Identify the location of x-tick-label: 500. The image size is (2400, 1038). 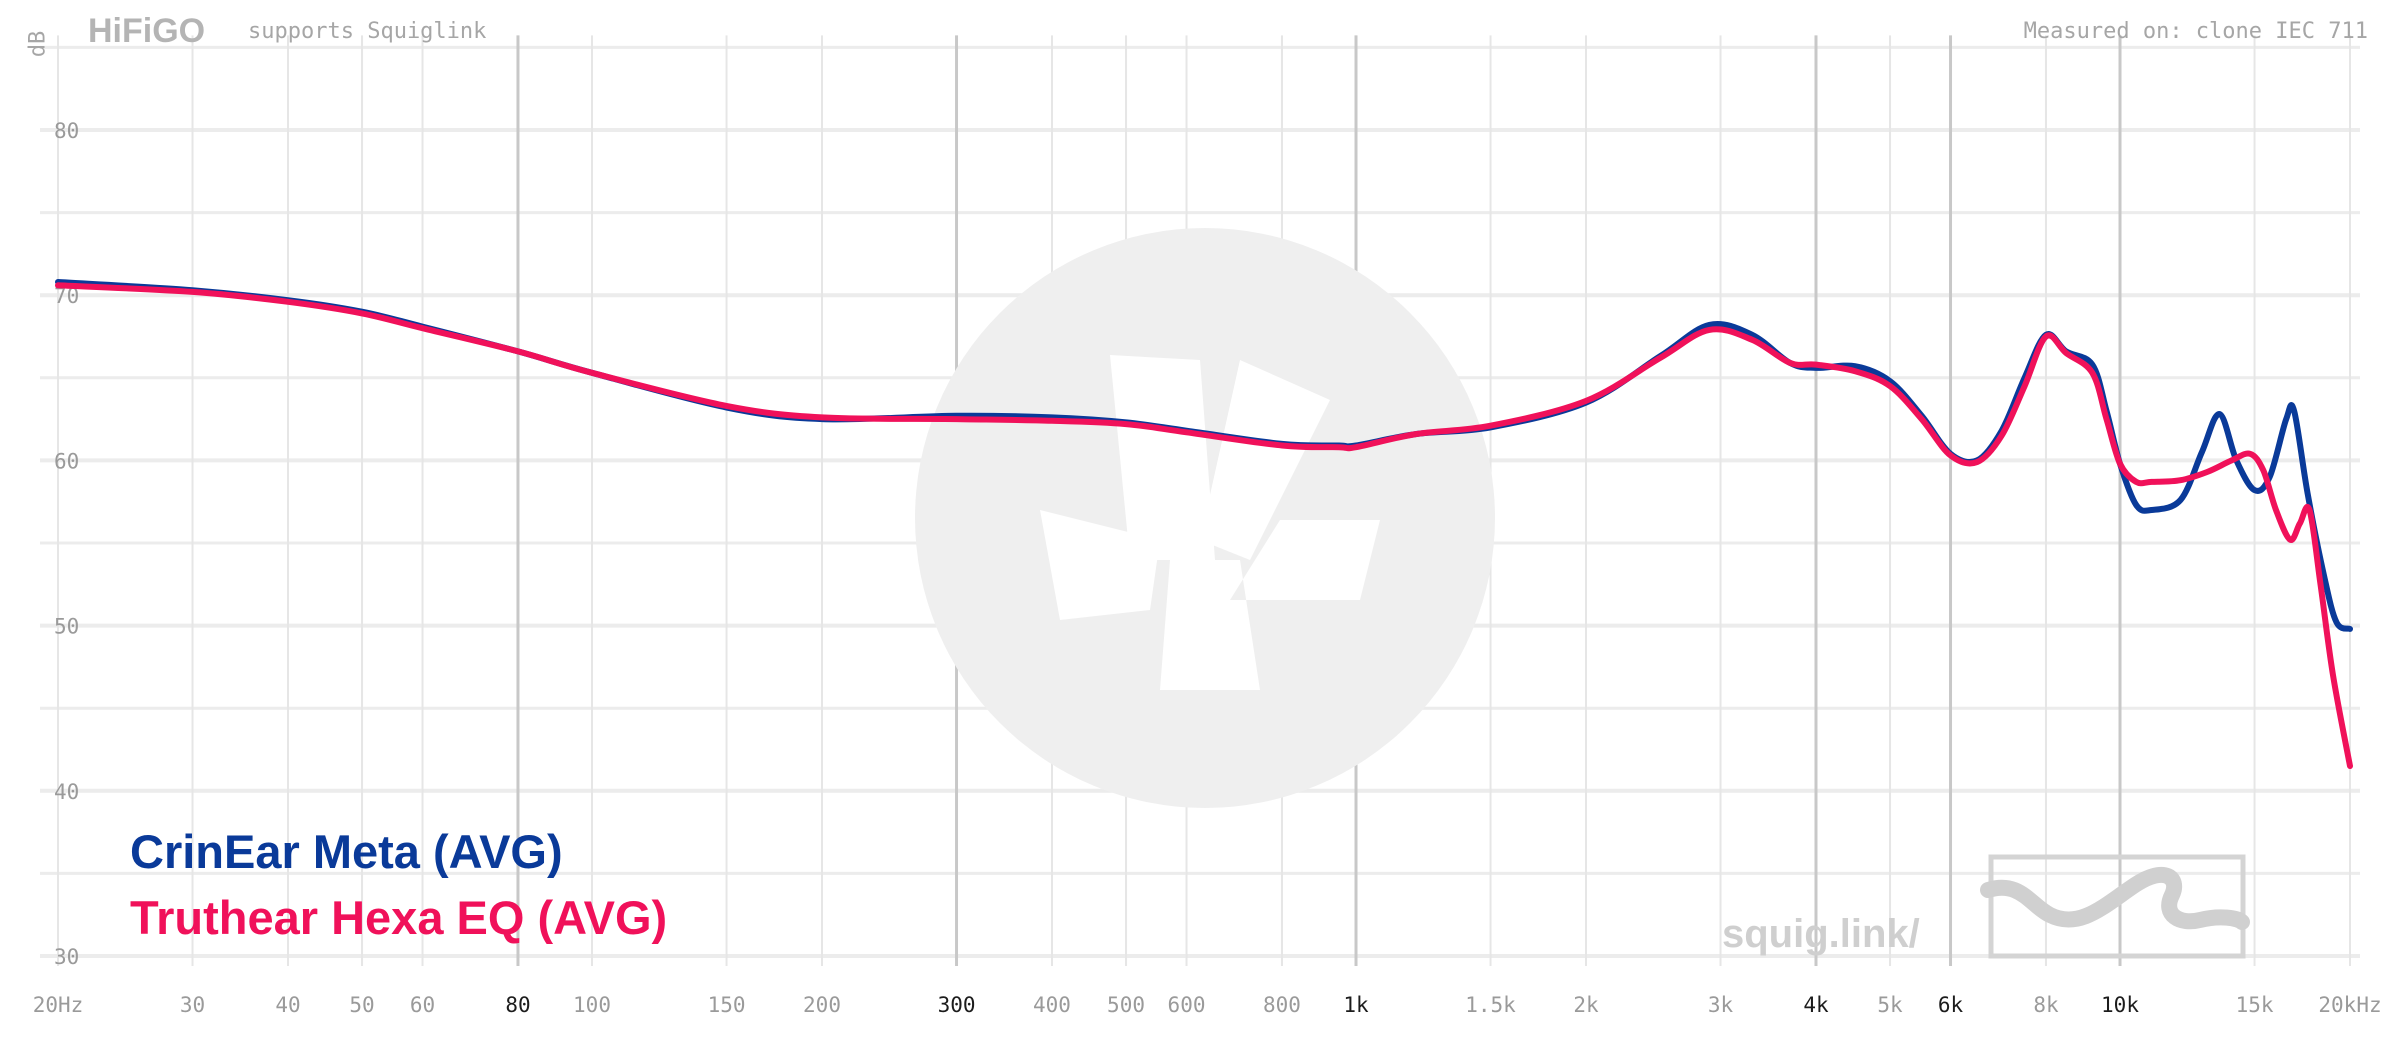
(1126, 1005).